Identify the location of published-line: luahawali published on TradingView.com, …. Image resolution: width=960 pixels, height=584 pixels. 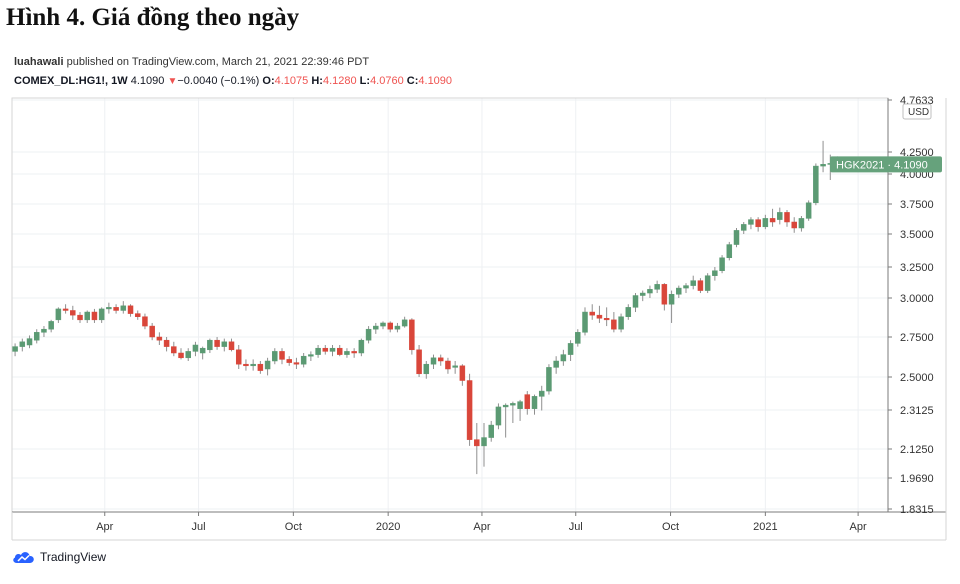
(191, 62).